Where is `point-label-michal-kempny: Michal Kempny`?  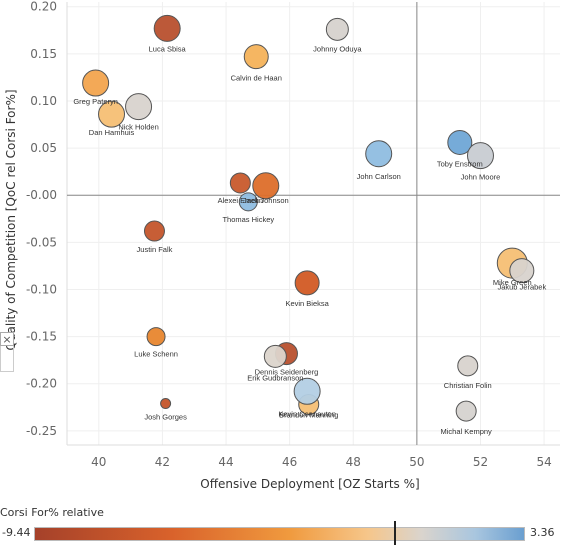
point-label-michal-kempny: Michal Kempny is located at coordinates (467, 431).